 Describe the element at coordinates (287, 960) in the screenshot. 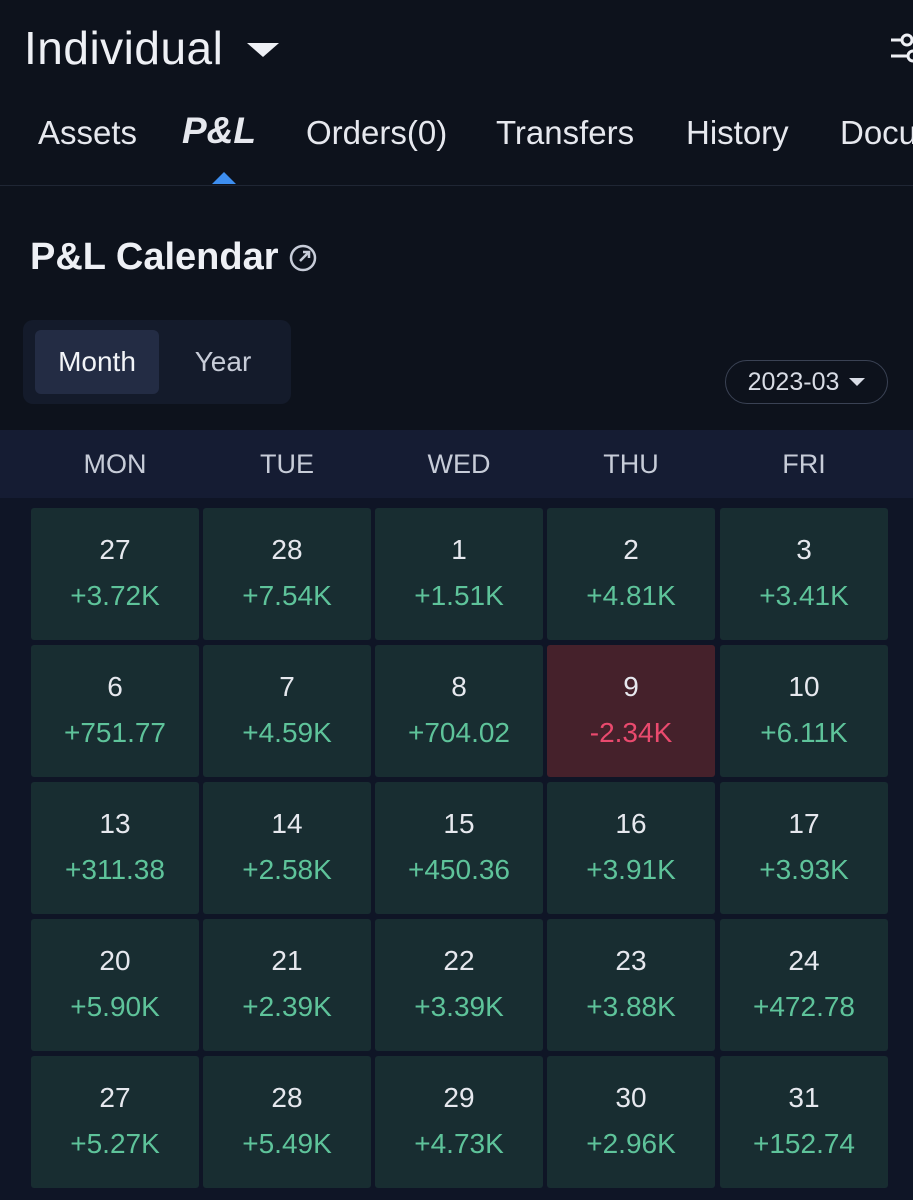

I see `day-number: 21` at that location.